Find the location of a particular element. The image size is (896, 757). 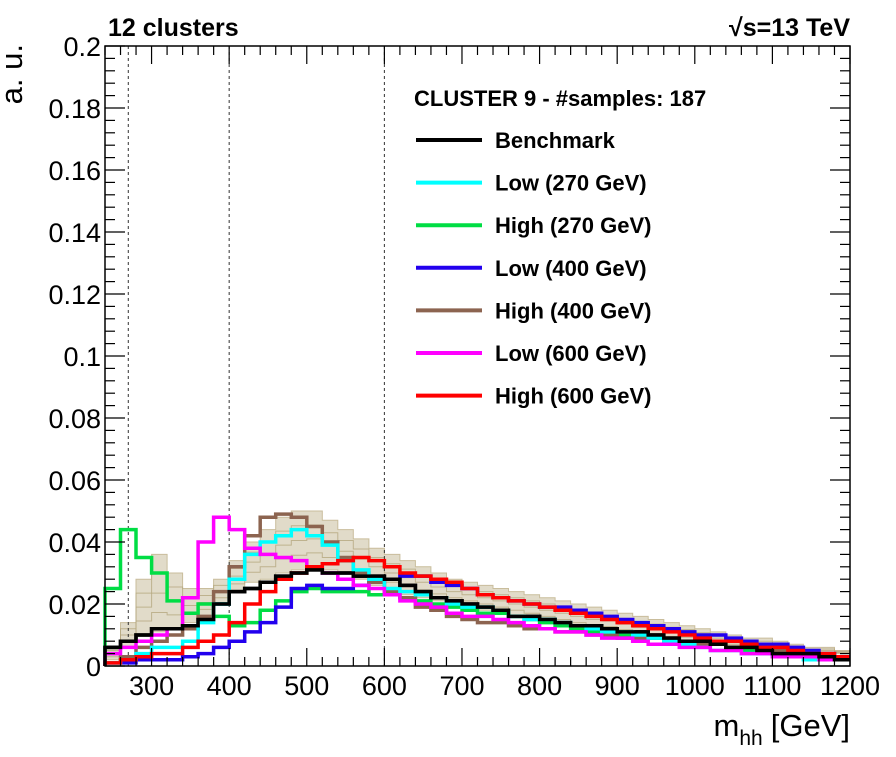

legend-title: CLUSTER 9 - #samples: 187 is located at coordinates (560, 98).